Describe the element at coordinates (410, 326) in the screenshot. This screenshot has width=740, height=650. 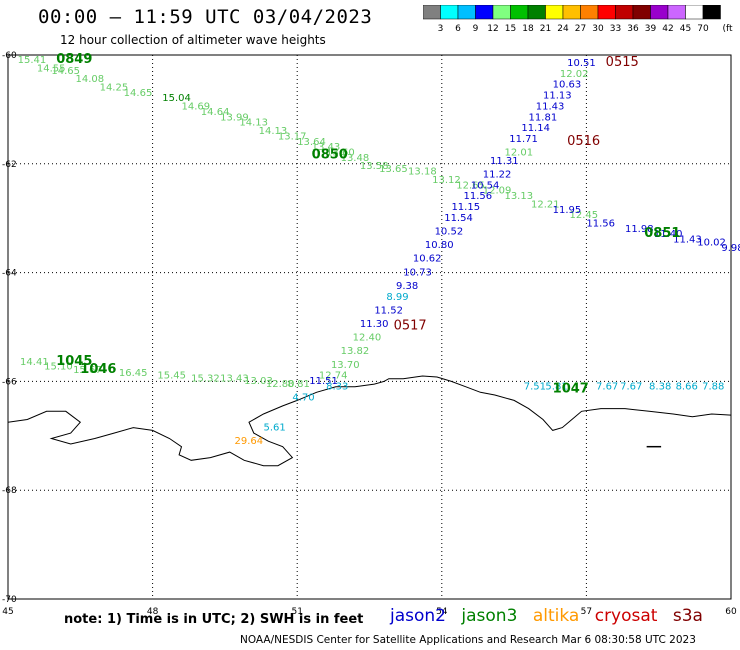
I see `track-time-label: 0517` at that location.